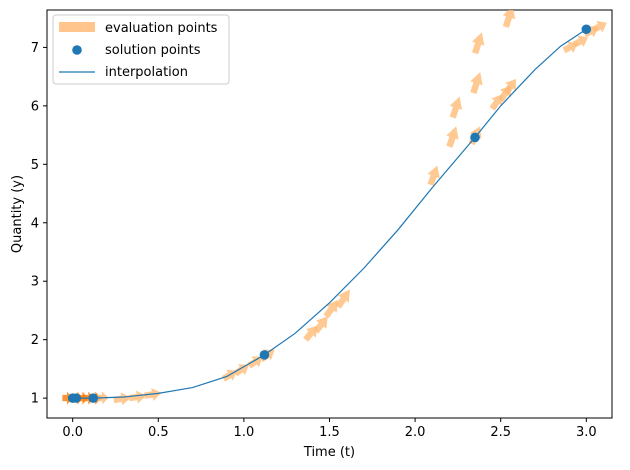 The image size is (630, 470). What do you see at coordinates (77, 27) in the screenshot?
I see `legend-swatch-evaluation` at bounding box center [77, 27].